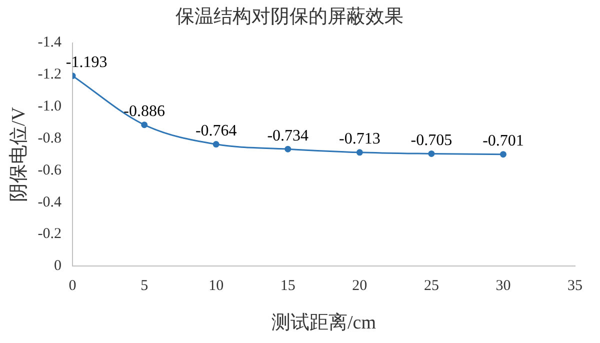 The width and height of the screenshot is (600, 343). I want to click on y-axis-title: 阴保电位/V, so click(19, 154).